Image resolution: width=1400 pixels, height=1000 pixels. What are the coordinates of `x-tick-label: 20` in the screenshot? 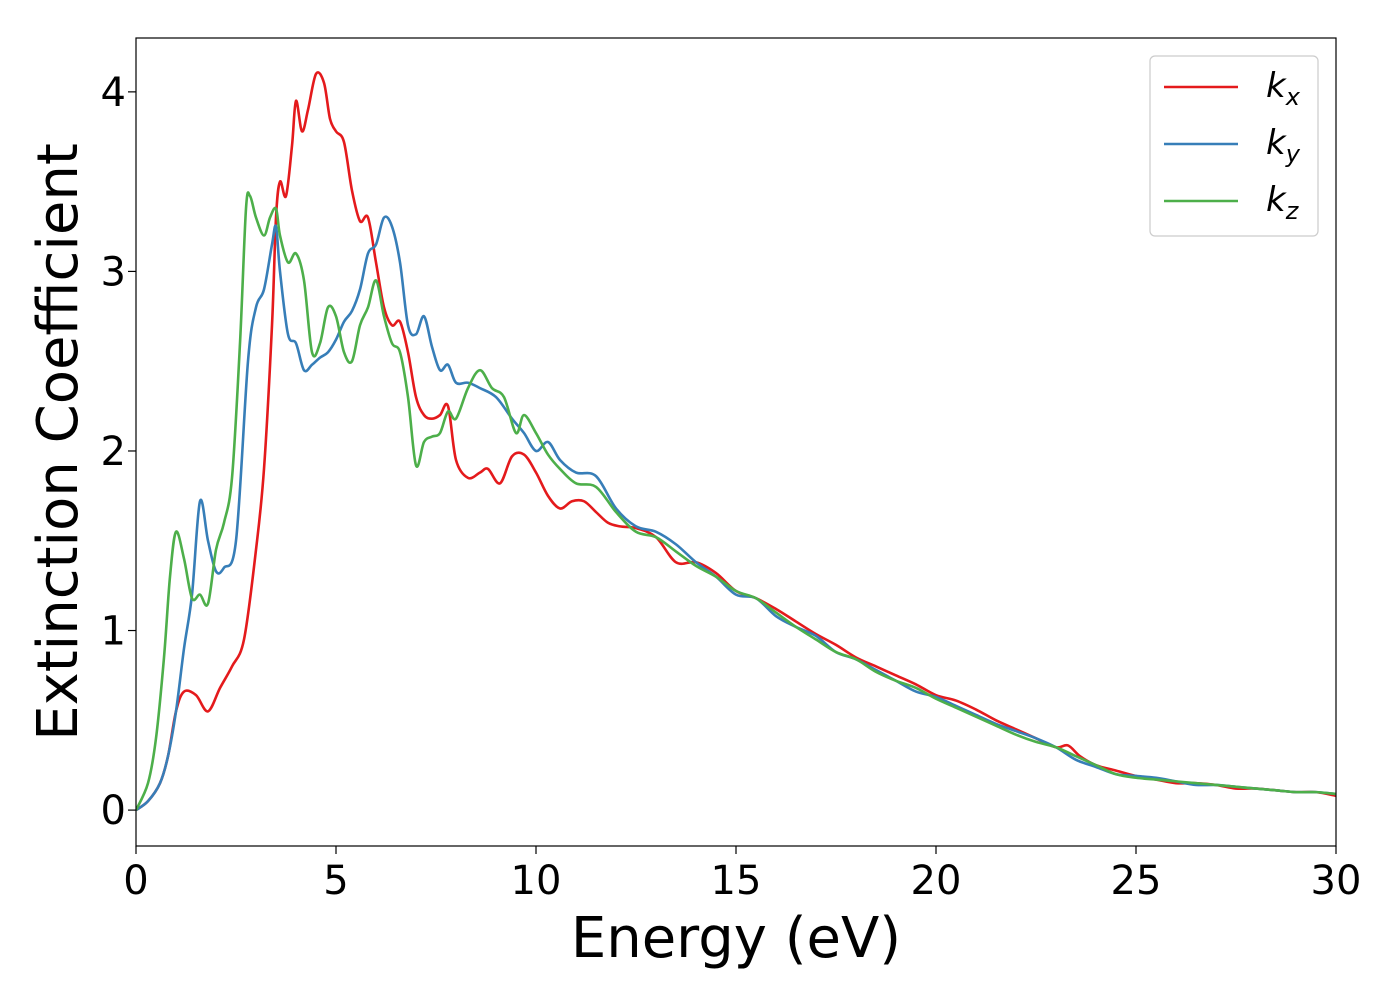 It's located at (936, 881).